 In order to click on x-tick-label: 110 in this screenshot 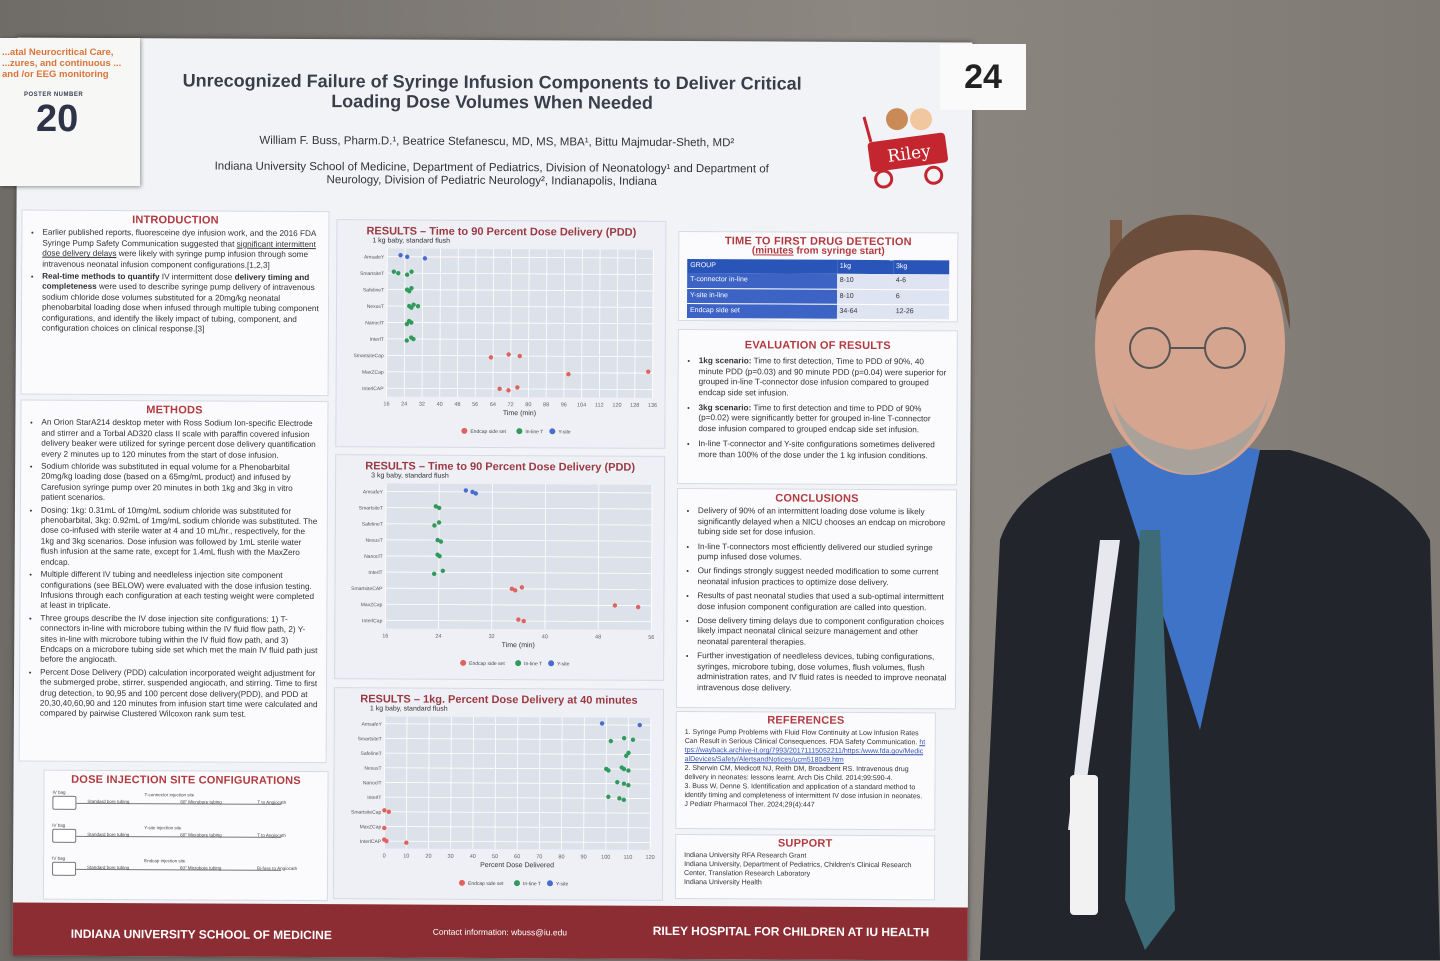, I will do `click(628, 858)`.